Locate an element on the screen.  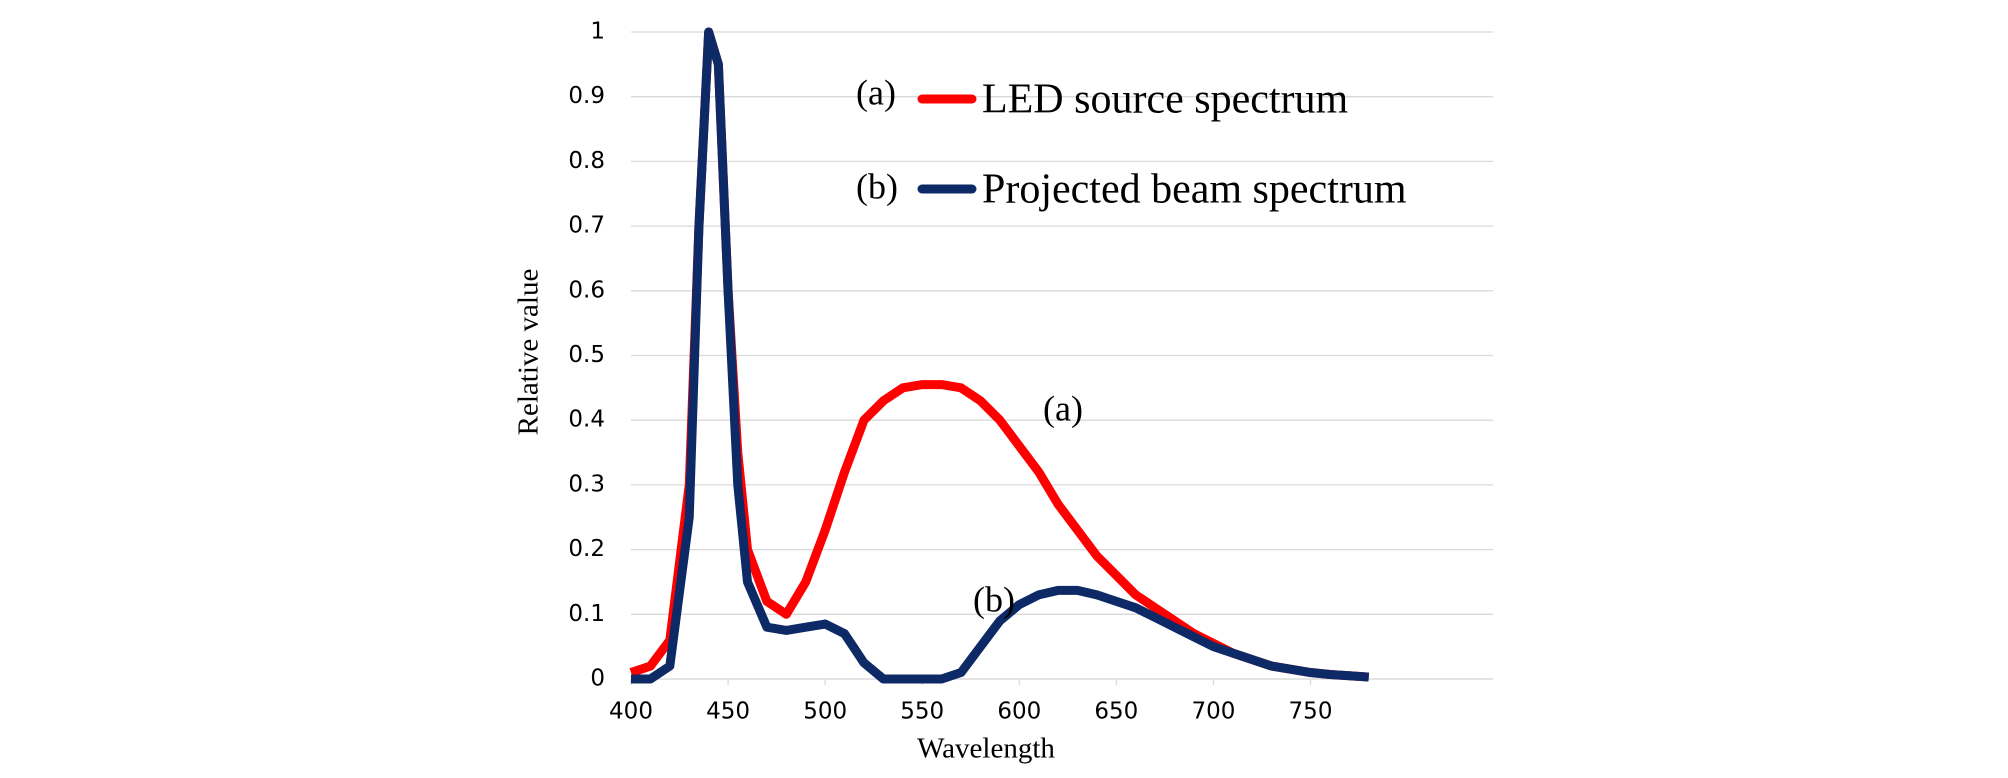
y-tick-label: 0.3 is located at coordinates (586, 484).